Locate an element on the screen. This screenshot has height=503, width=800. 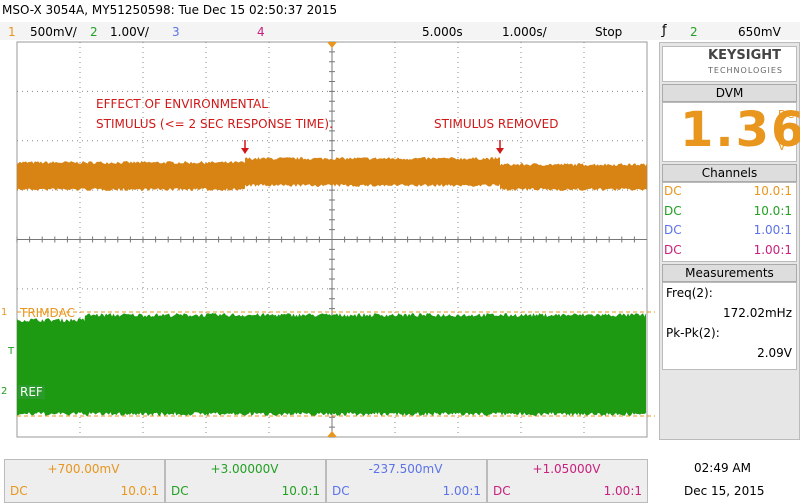
trigger-level: 650mV is located at coordinates (759, 32).